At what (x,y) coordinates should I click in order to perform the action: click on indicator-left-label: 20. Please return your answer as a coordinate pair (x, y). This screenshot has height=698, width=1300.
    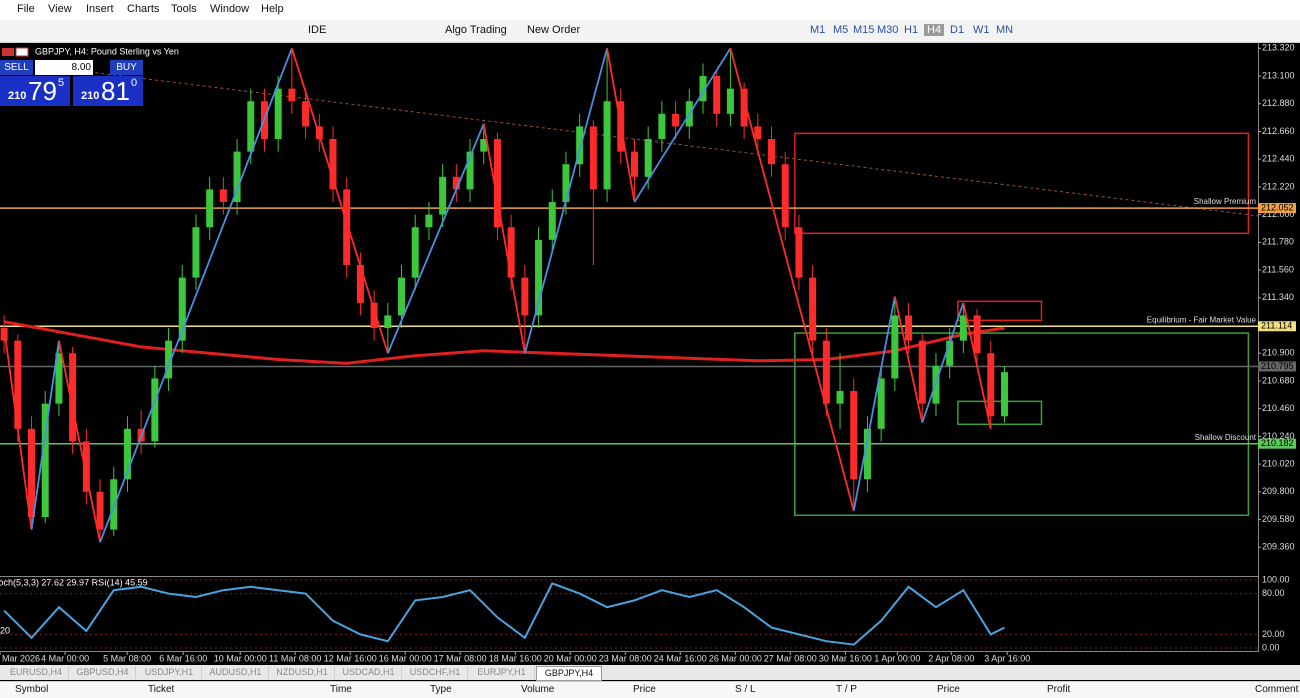
    Looking at the image, I should click on (5, 630).